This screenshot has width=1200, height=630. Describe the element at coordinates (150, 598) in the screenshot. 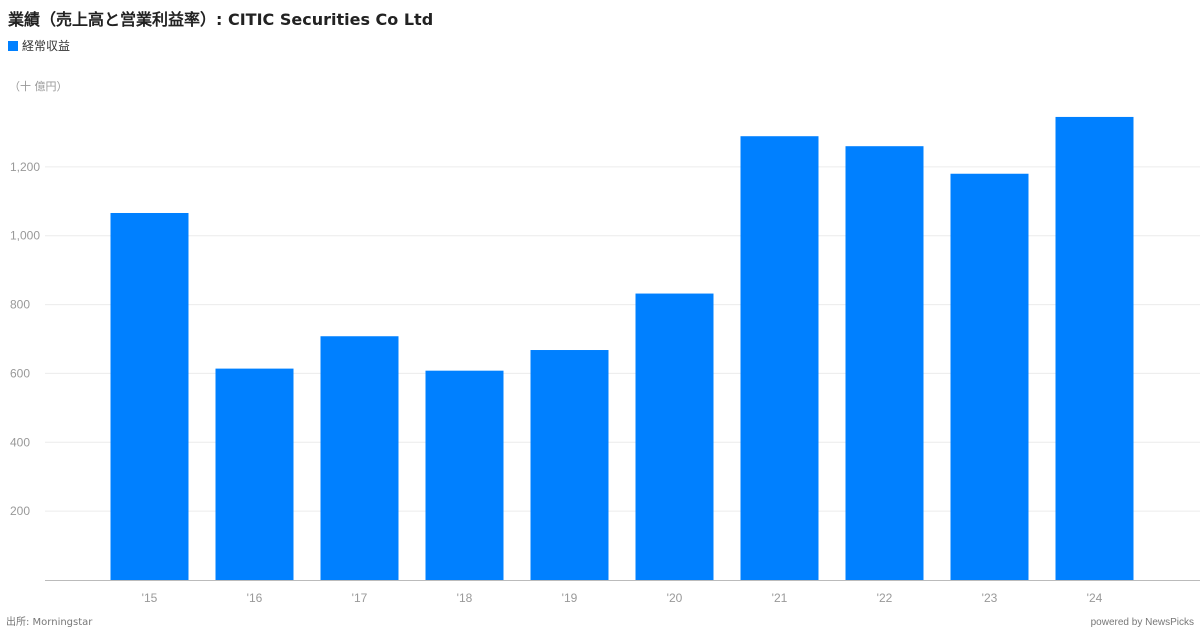

I see `x-tick-label: '15` at that location.